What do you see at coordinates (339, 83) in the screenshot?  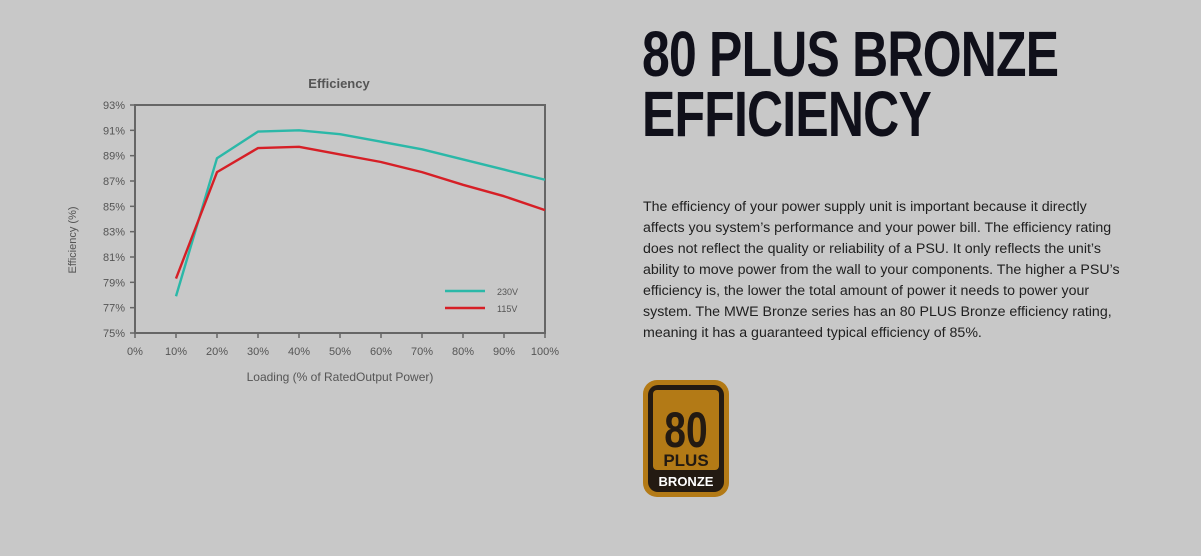 I see `chart-title: Efficiency` at bounding box center [339, 83].